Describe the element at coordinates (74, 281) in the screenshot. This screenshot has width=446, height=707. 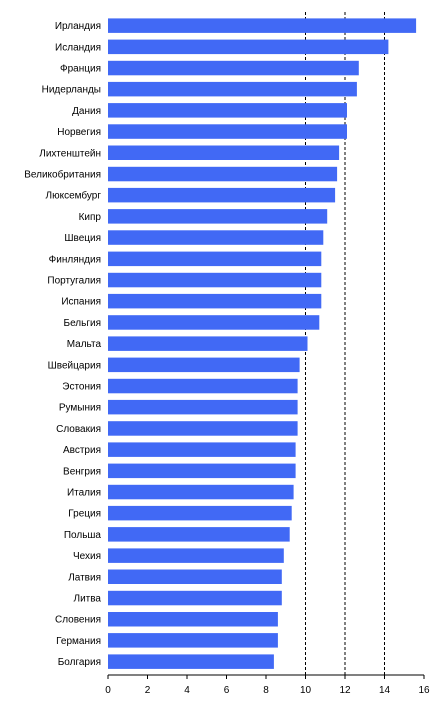
I see `category-label: Португалия` at that location.